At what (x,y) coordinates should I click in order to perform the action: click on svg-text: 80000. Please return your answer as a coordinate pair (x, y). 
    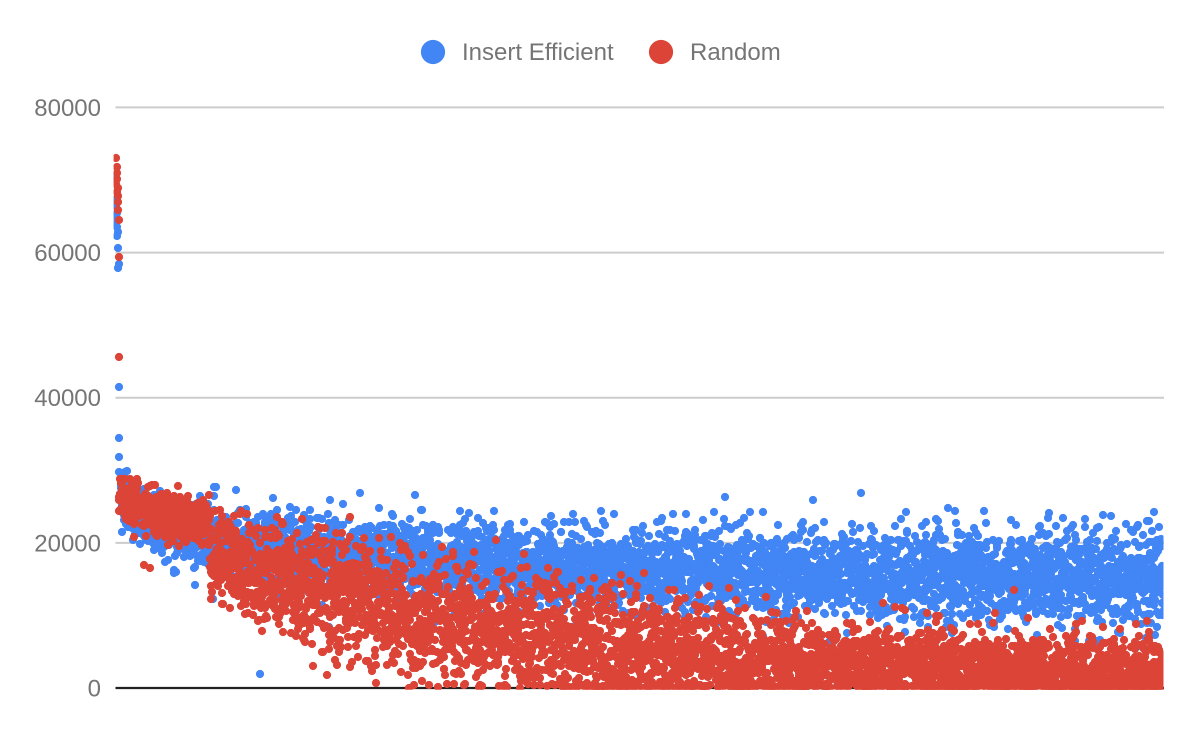
    Looking at the image, I should click on (67, 108).